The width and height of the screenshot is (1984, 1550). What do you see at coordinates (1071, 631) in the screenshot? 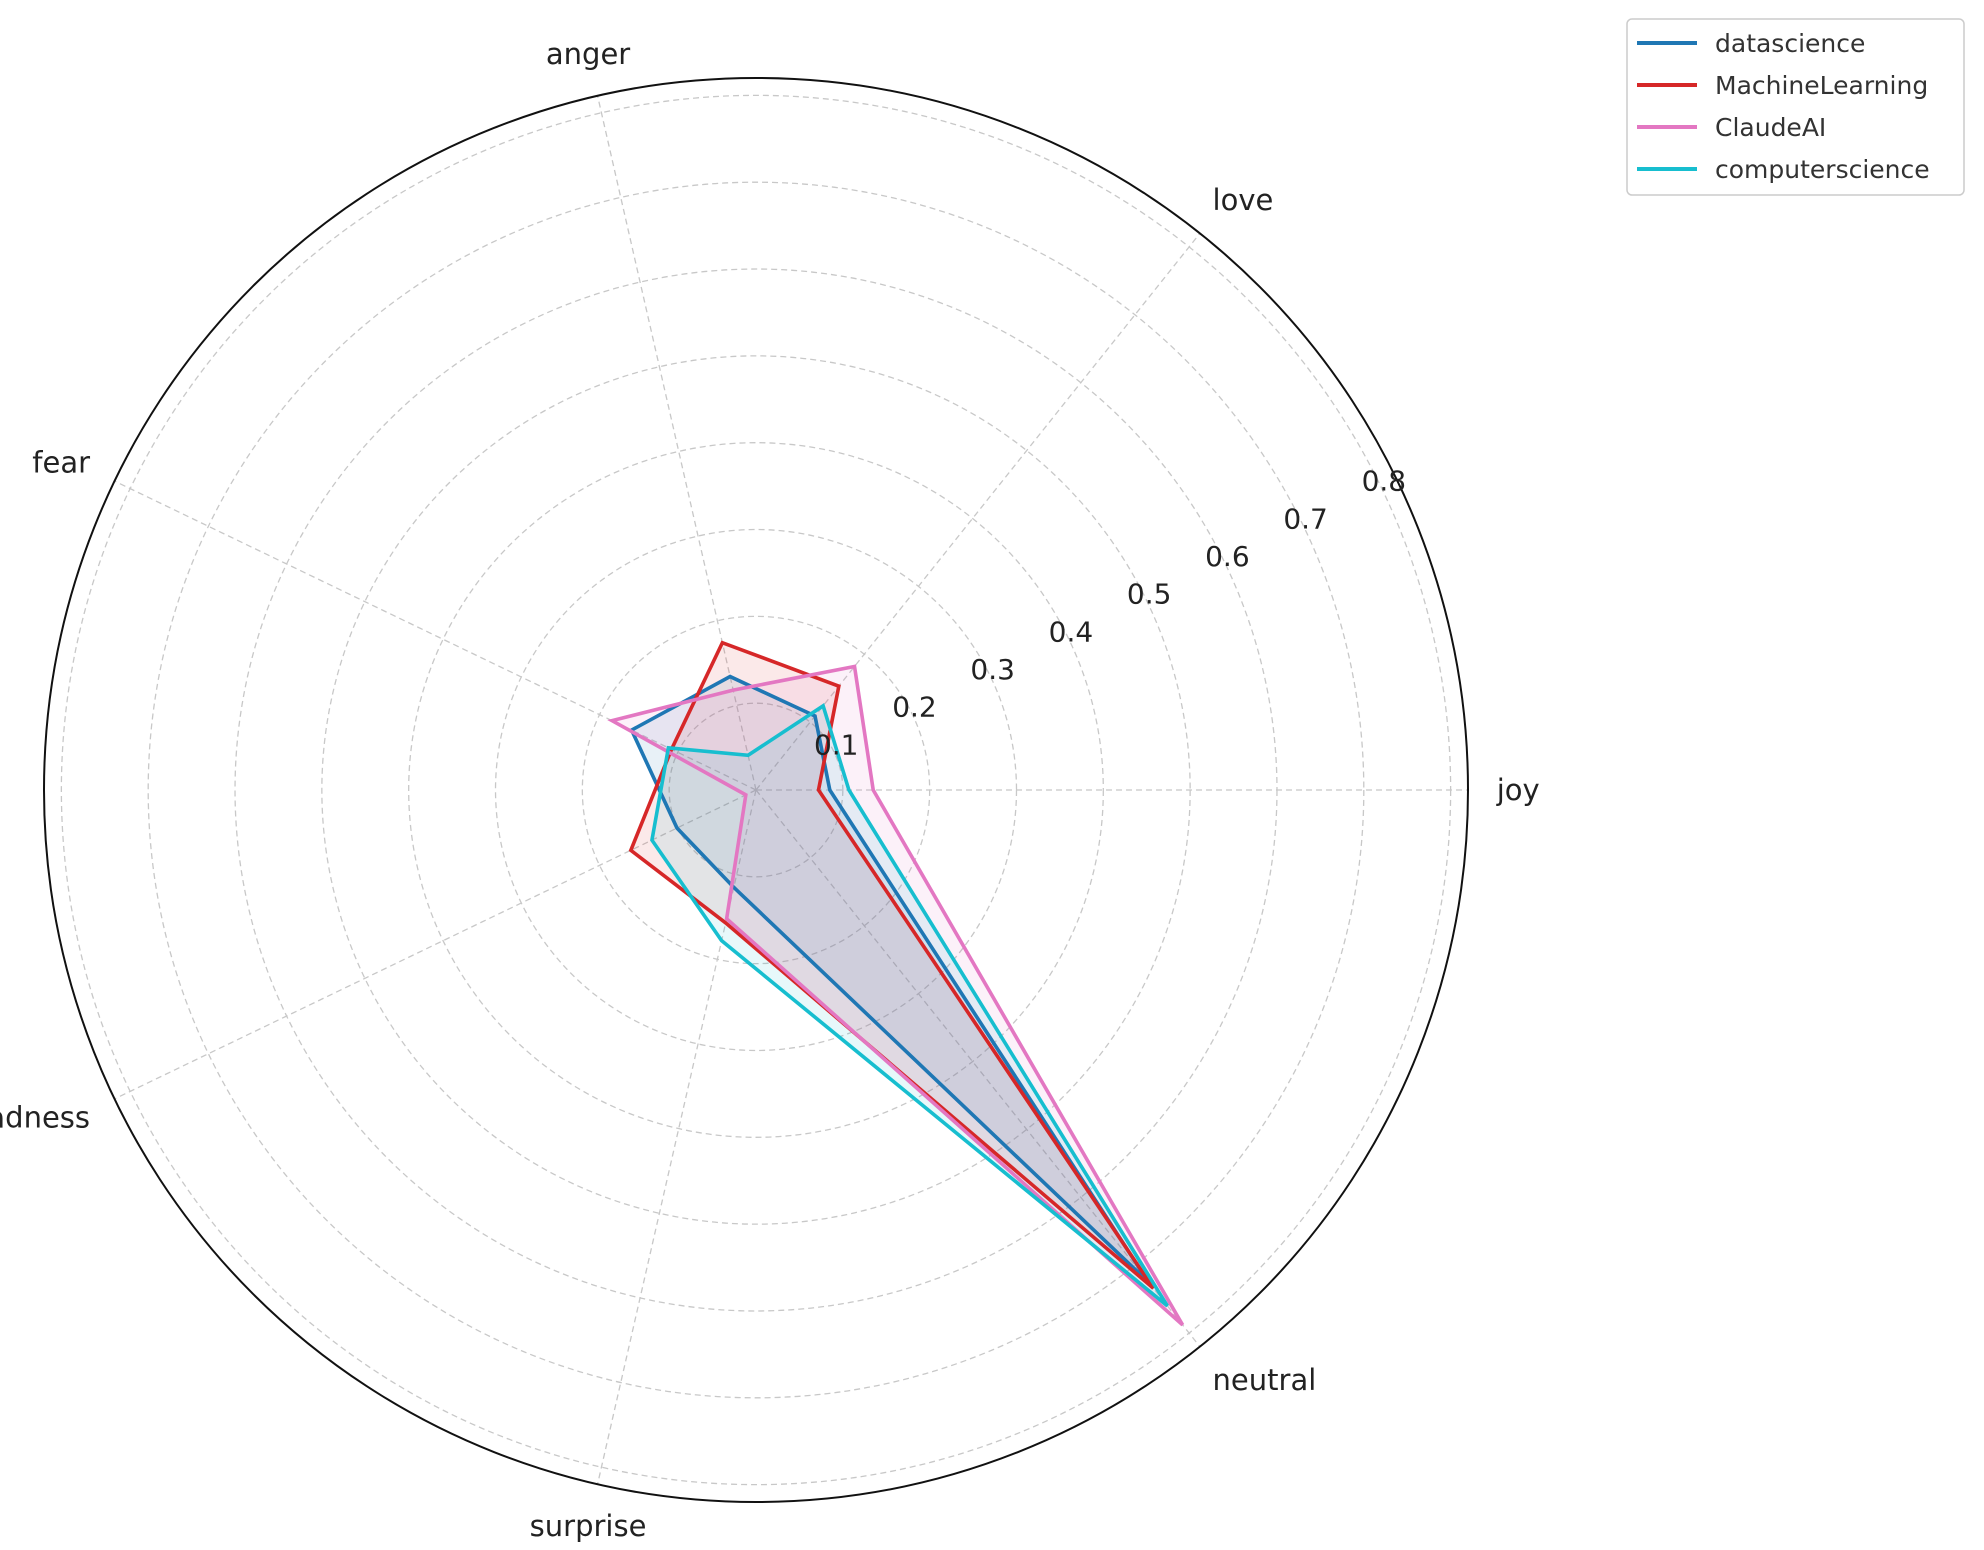
I see `r-tick-label: 0.4` at bounding box center [1071, 631].